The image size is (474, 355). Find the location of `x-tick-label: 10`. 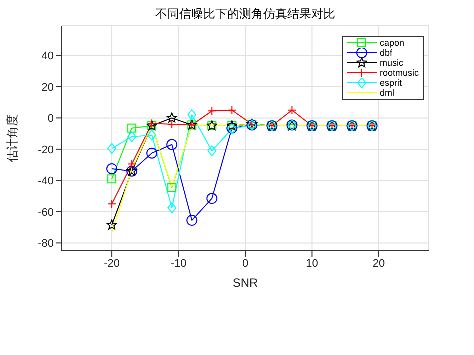

x-tick-label: 10 is located at coordinates (312, 264).